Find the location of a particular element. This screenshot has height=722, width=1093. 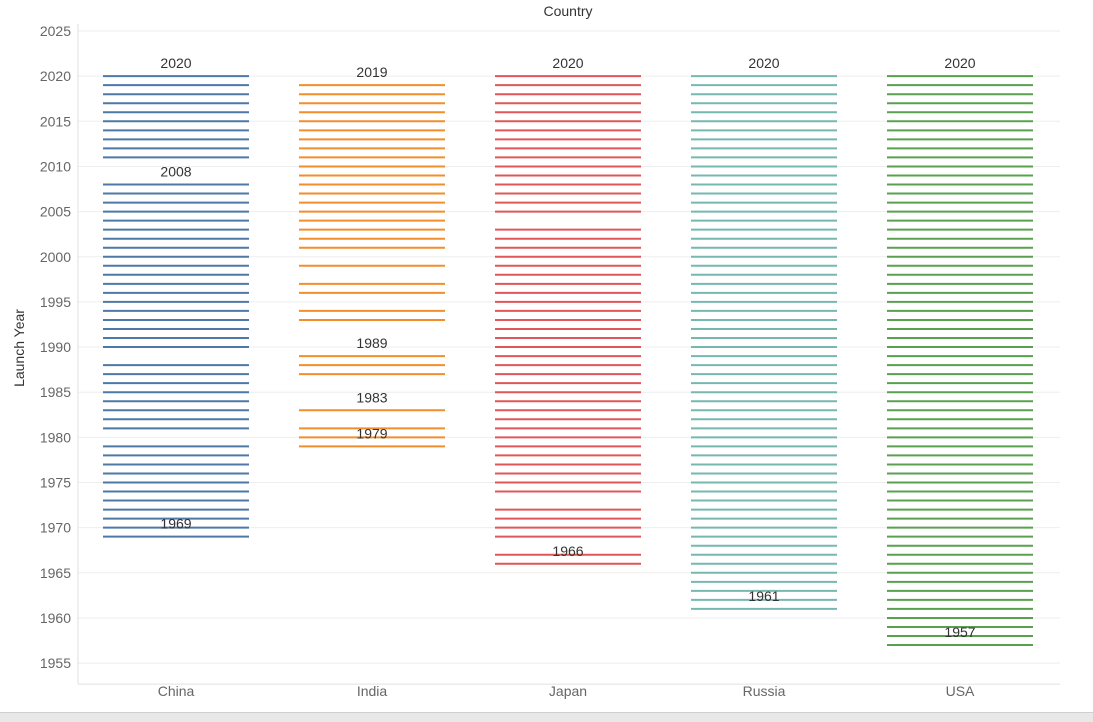

data-label: 1966 is located at coordinates (567, 551).